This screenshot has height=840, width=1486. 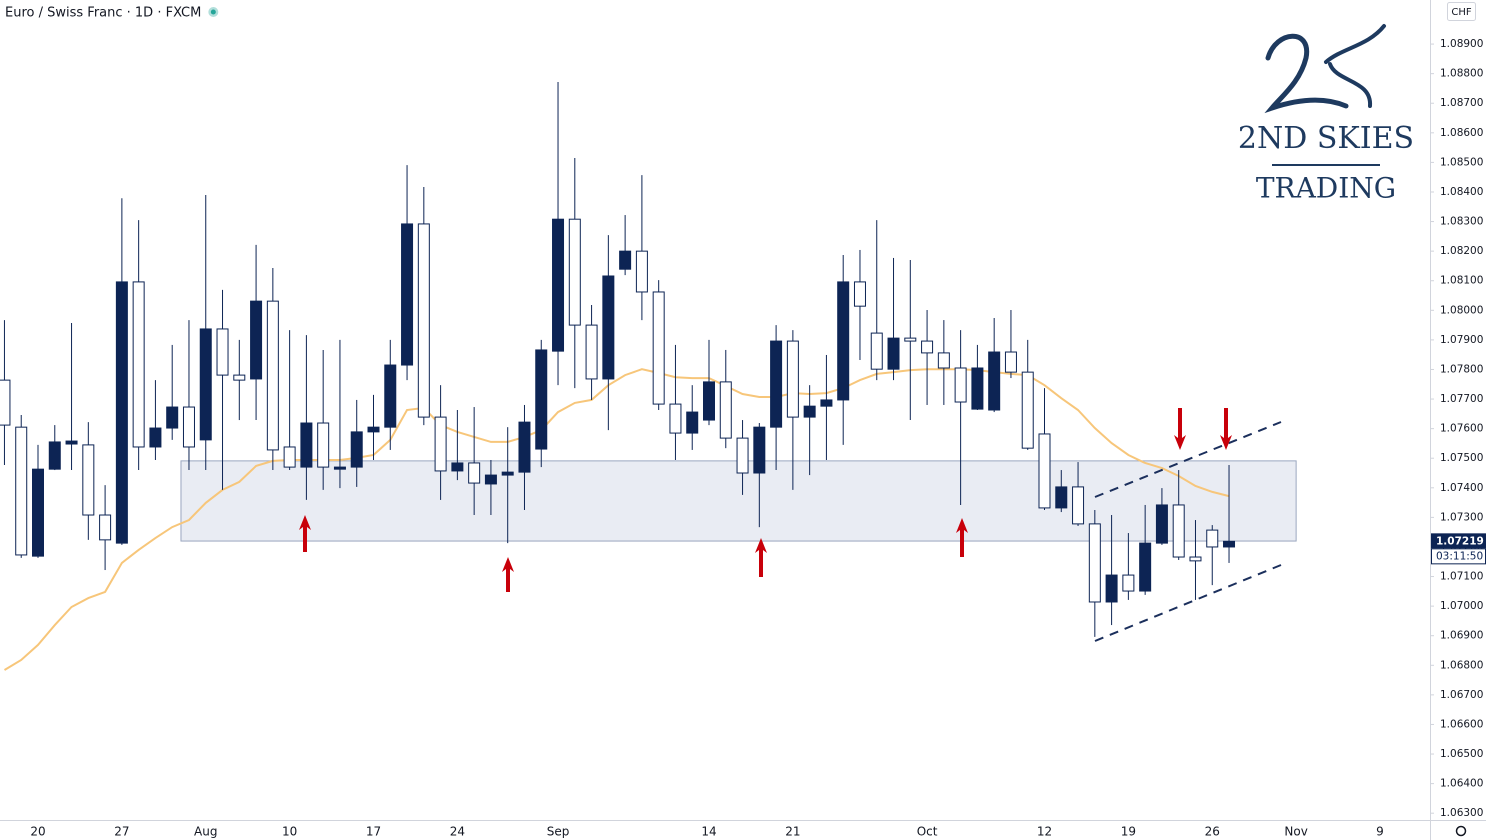 What do you see at coordinates (1461, 44) in the screenshot?
I see `y-tick-label: 1.08900` at bounding box center [1461, 44].